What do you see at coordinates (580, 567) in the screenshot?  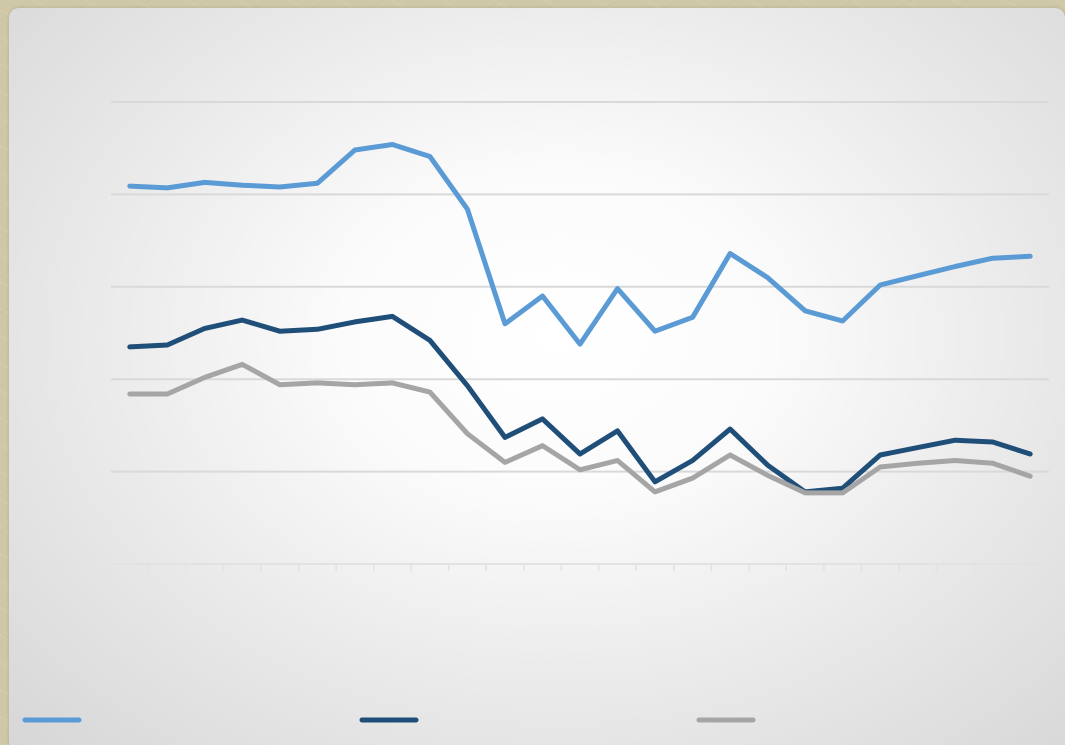 I see `x-axis` at bounding box center [580, 567].